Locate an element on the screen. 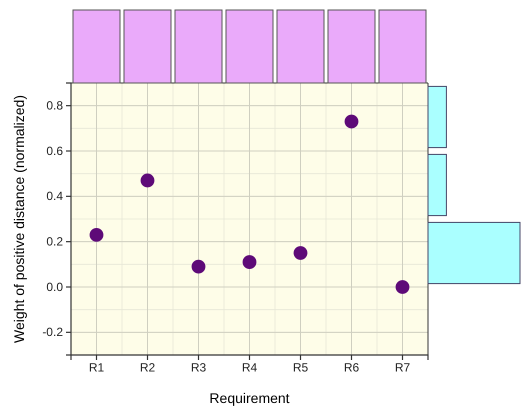 The height and width of the screenshot is (408, 522). y-tick-label: 0.6 is located at coordinates (55, 151).